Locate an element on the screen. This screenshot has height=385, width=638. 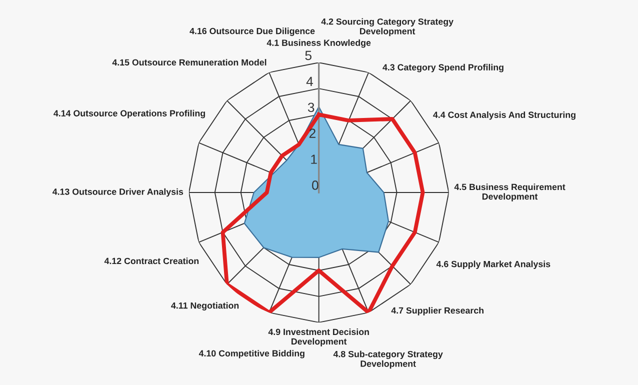
spoke-label: 4.2 Sourcing Category Strategy Development is located at coordinates (387, 27).